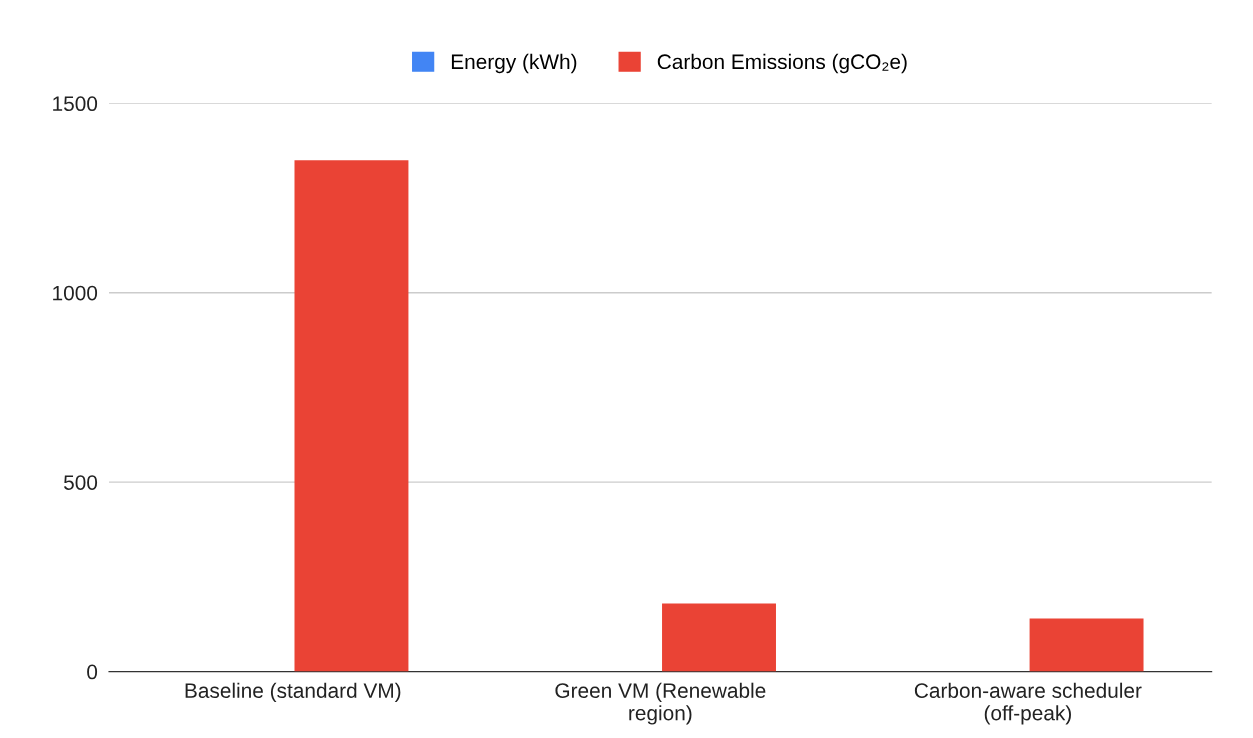 The height and width of the screenshot is (738, 1253). What do you see at coordinates (782, 63) in the screenshot?
I see `legend-label: Carbon Emissions (gCO₂e)` at bounding box center [782, 63].